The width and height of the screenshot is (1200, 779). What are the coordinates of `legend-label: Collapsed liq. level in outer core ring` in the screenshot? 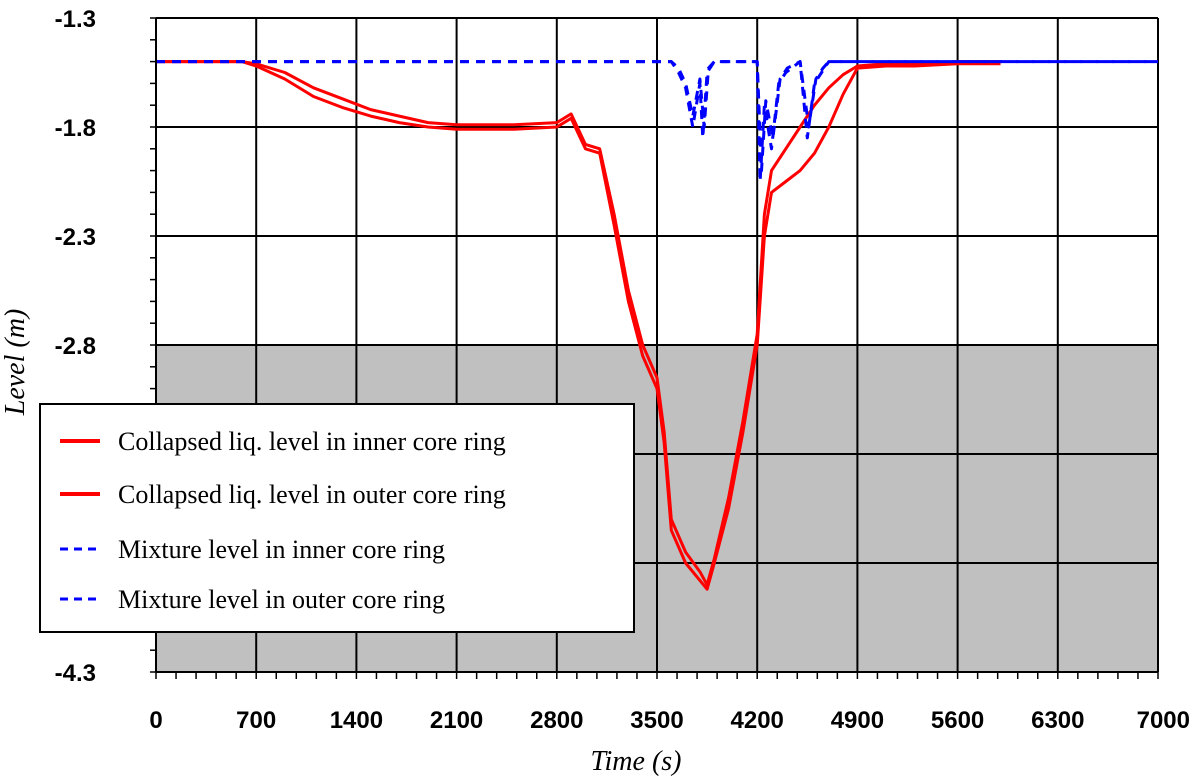 It's located at (312, 494).